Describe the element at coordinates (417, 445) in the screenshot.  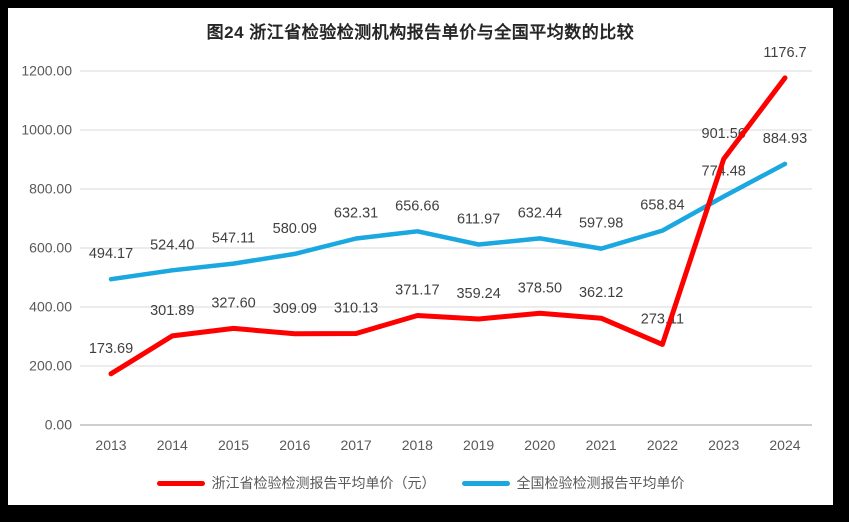
I see `x-axis-tick-label: 2018` at that location.